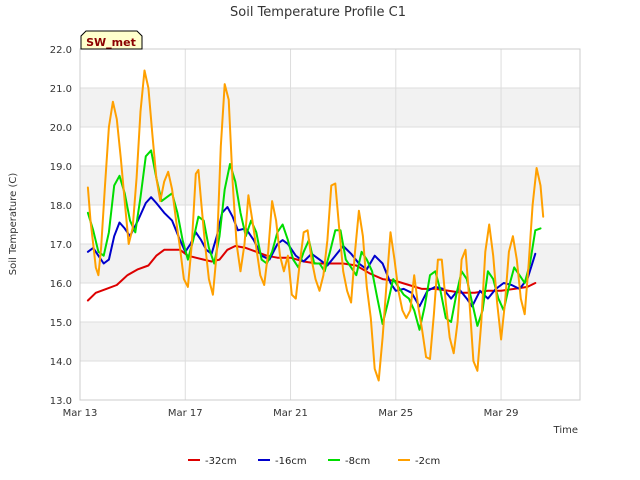  Describe the element at coordinates (311, 273) in the screenshot. I see `series-line-32cm` at that location.